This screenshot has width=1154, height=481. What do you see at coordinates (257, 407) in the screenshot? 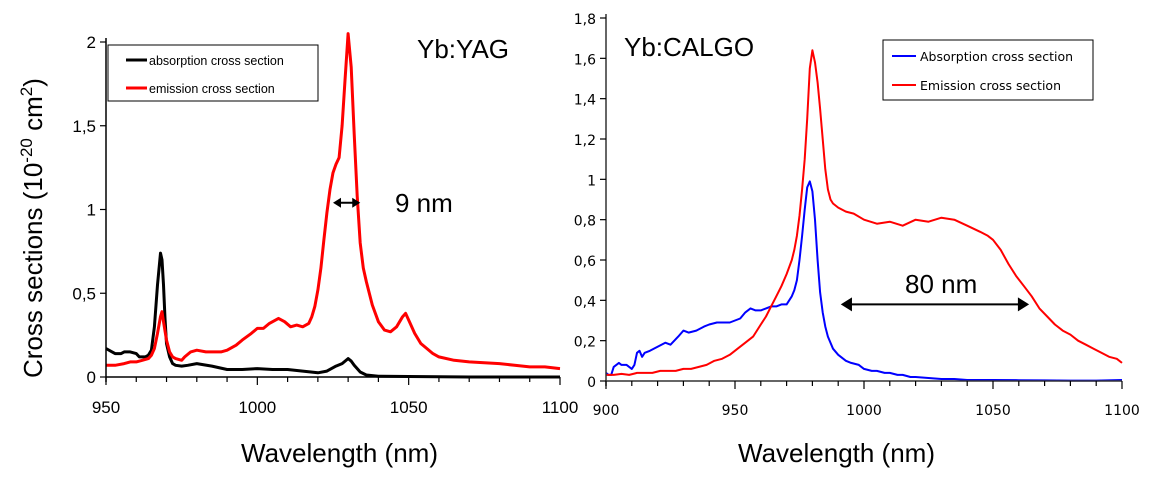
I see `yag-x-tick-label: 1000` at bounding box center [257, 407].